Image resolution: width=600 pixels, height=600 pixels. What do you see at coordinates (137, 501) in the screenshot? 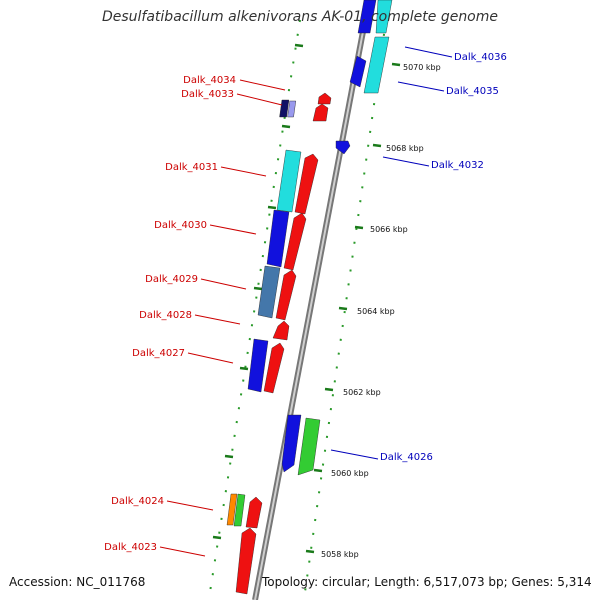
I see `label-dalk-4024: Dalk_4024` at bounding box center [137, 501].